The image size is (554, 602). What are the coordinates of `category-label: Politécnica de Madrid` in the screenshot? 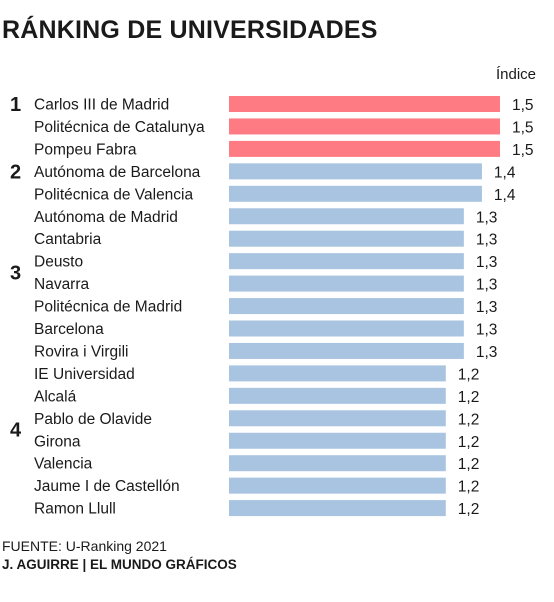 It's located at (108, 307).